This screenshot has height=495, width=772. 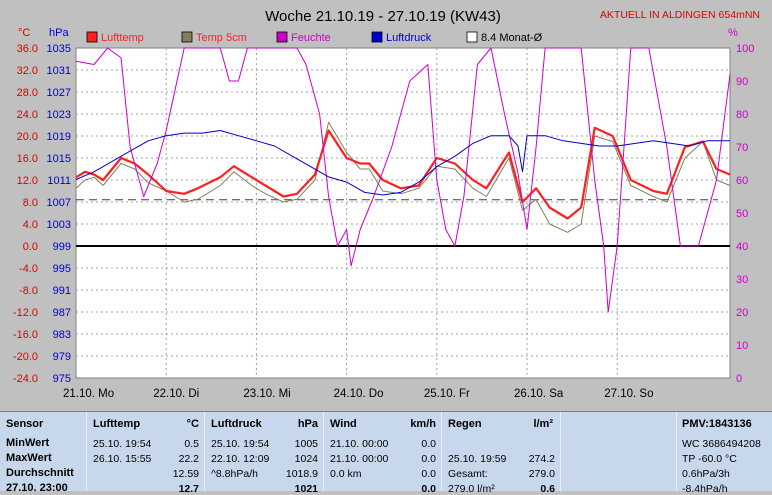 I want to click on y-tick-celsius: 28.0, so click(x=27, y=93).